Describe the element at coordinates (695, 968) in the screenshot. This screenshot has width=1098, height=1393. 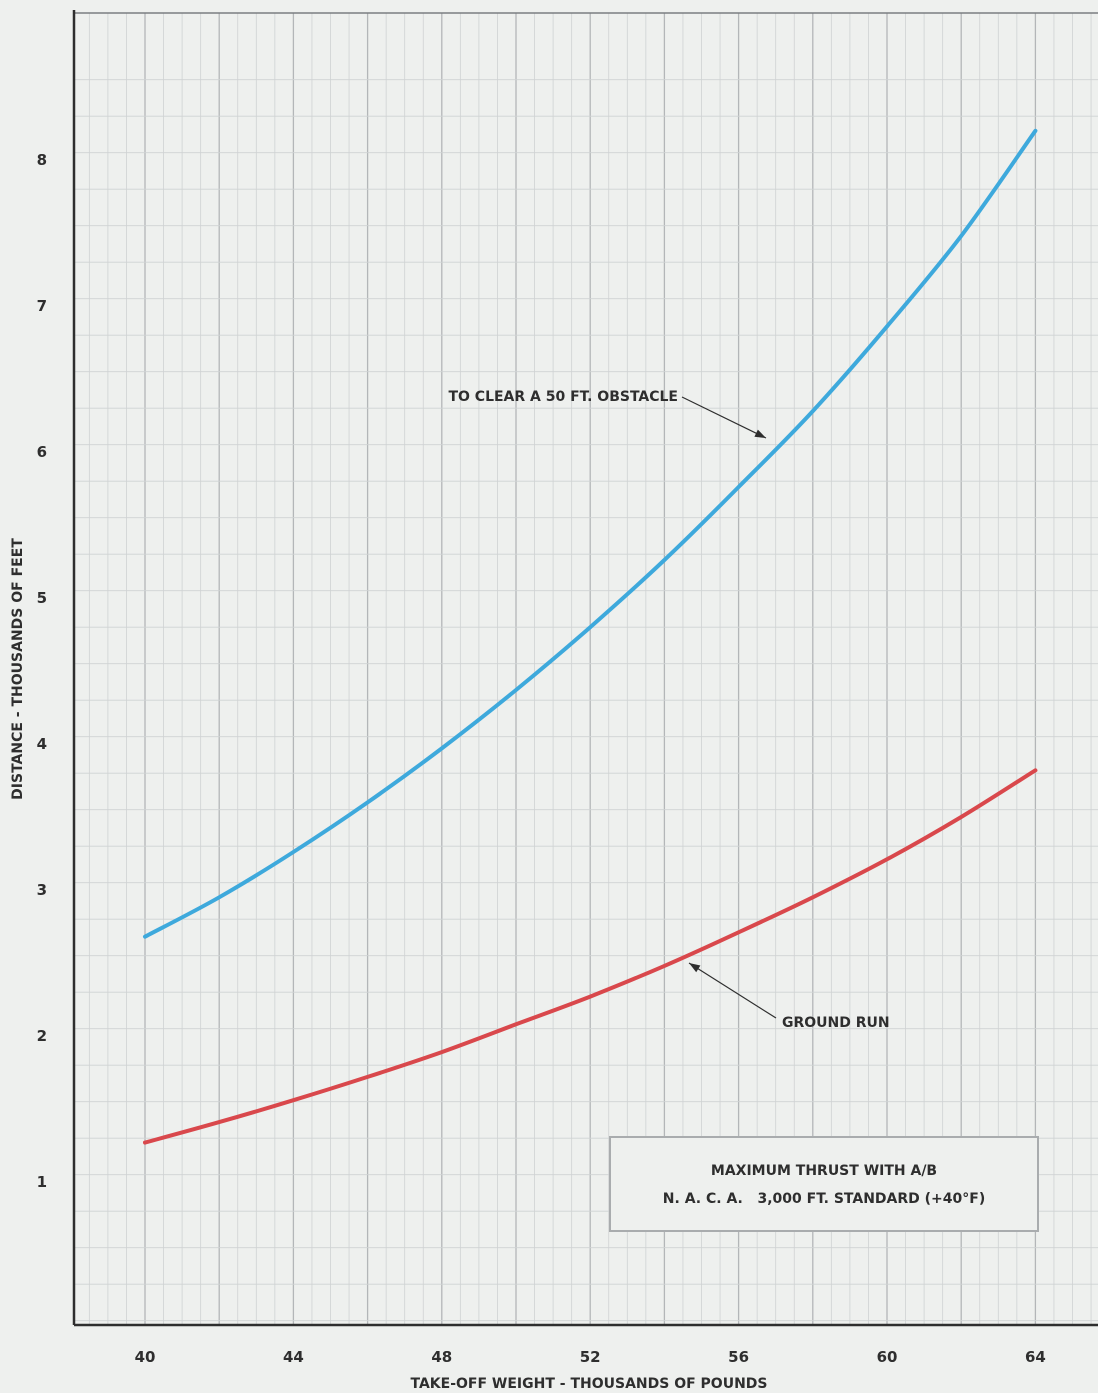
I see `annotation-arrowhead-ground-run` at that location.